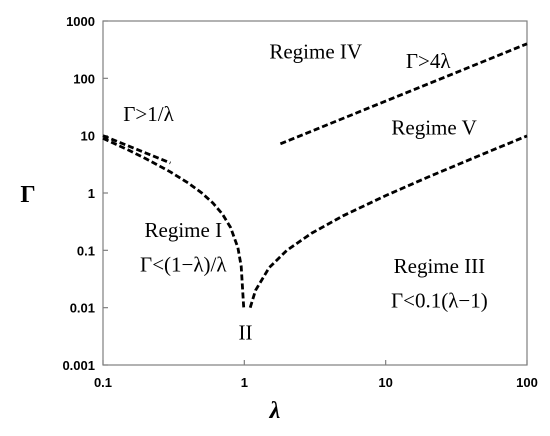 The width and height of the screenshot is (550, 436). Describe the element at coordinates (315, 52) in the screenshot. I see `annotation: Regime IV` at that location.